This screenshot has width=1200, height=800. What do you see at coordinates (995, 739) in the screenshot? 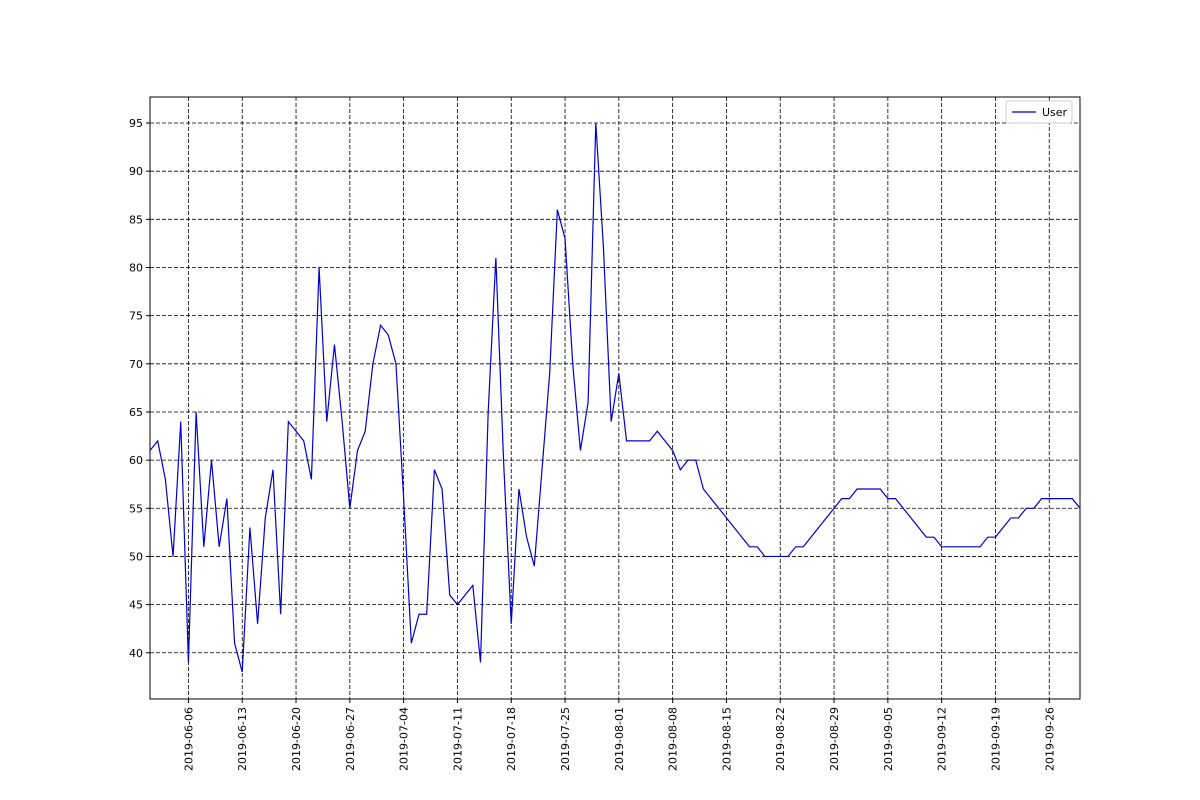
I see `x-tick-label: 2019-09-19` at bounding box center [995, 739].